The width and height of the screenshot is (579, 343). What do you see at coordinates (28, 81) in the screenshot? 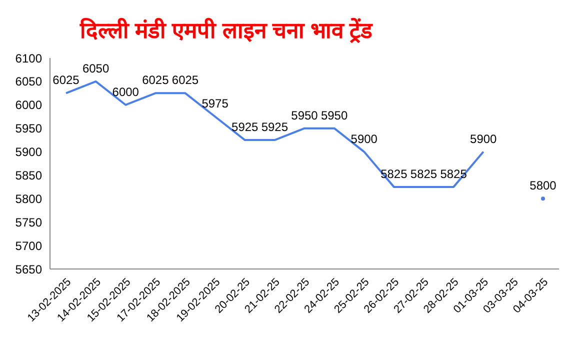
I see `y-tick-label: 6050` at bounding box center [28, 81].